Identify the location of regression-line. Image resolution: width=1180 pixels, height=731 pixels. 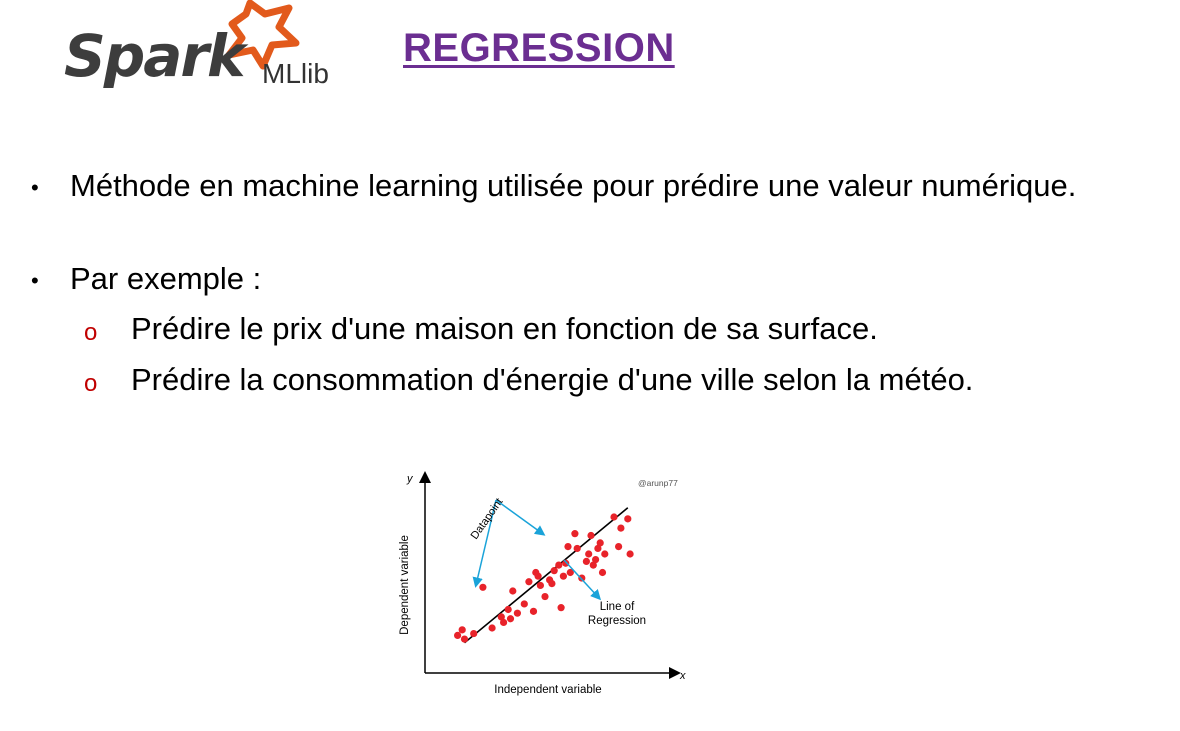
(546, 575).